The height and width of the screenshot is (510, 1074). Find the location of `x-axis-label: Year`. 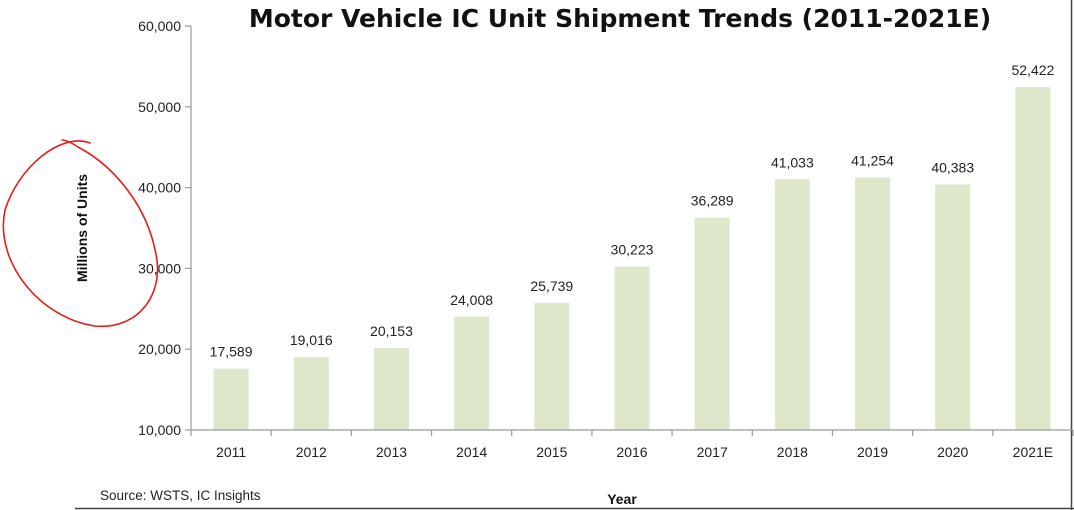

x-axis-label: Year is located at coordinates (622, 499).